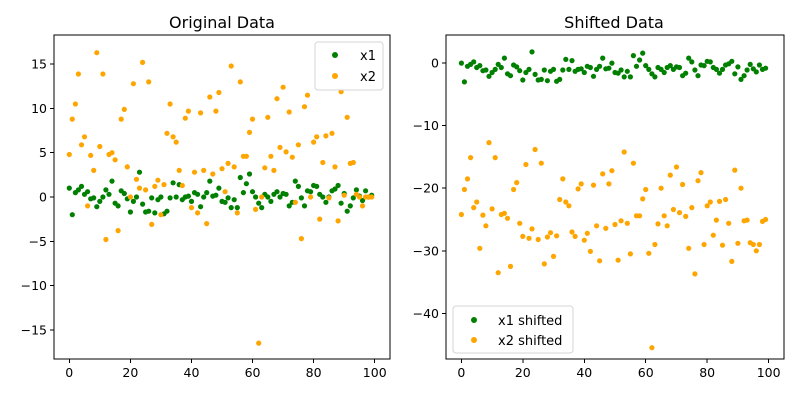 This screenshot has width=800, height=400. Describe the element at coordinates (253, 372) in the screenshot. I see `x-tick-label: 60` at that location.